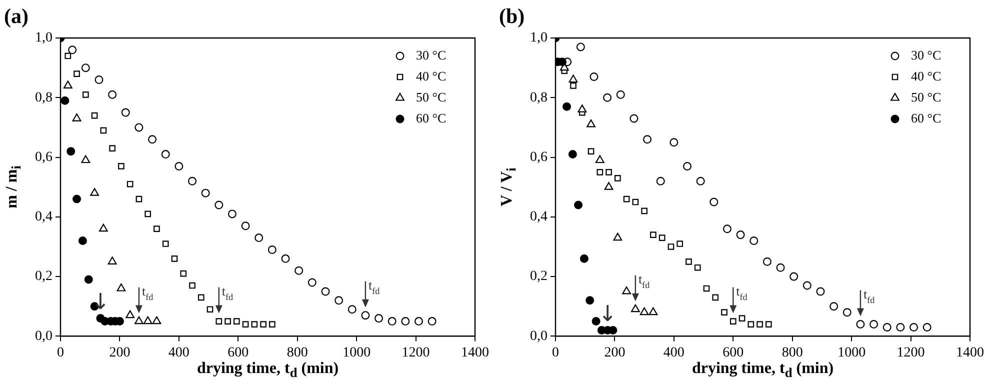  Describe the element at coordinates (512, 16) in the screenshot. I see `chart-title: (b)` at that location.